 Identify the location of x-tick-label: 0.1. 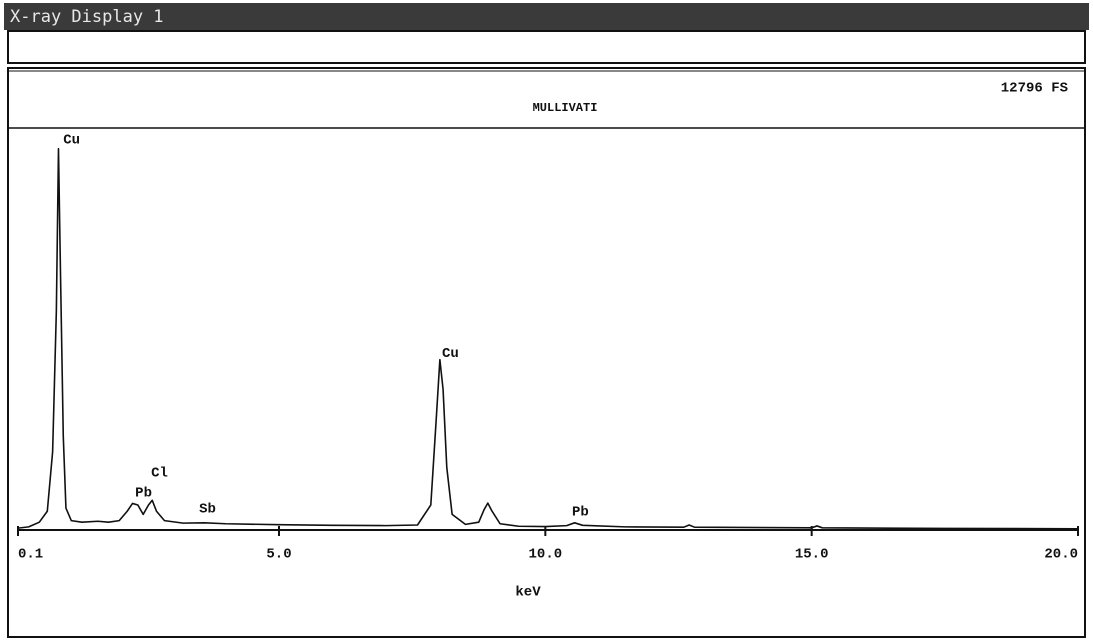
(30, 555).